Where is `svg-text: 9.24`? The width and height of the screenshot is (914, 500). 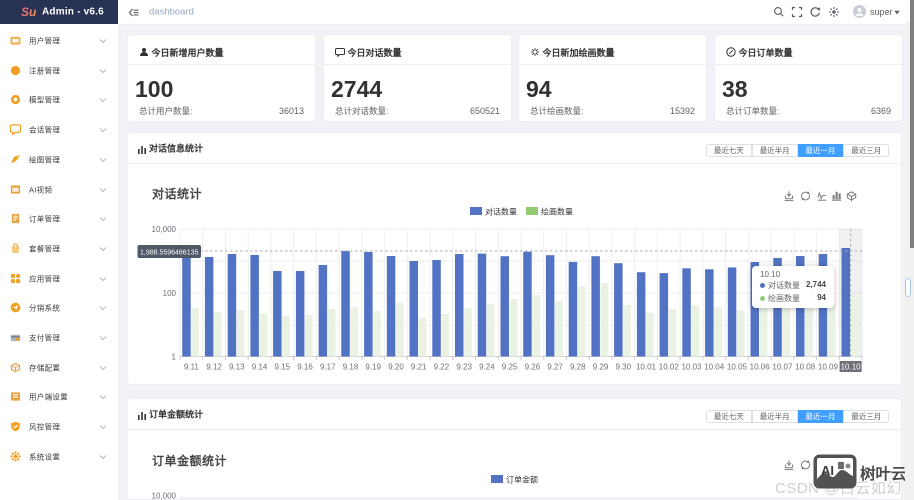
svg-text: 9.24 is located at coordinates (487, 367).